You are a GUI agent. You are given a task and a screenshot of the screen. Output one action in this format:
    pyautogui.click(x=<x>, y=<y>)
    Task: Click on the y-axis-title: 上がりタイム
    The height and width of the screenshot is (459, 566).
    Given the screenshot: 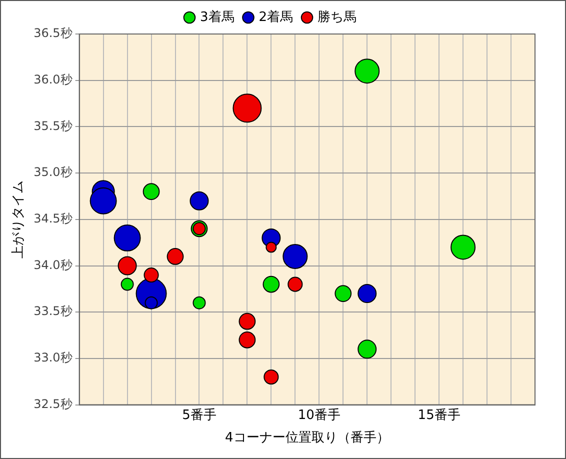 What is the action you would take?
    pyautogui.click(x=18, y=219)
    